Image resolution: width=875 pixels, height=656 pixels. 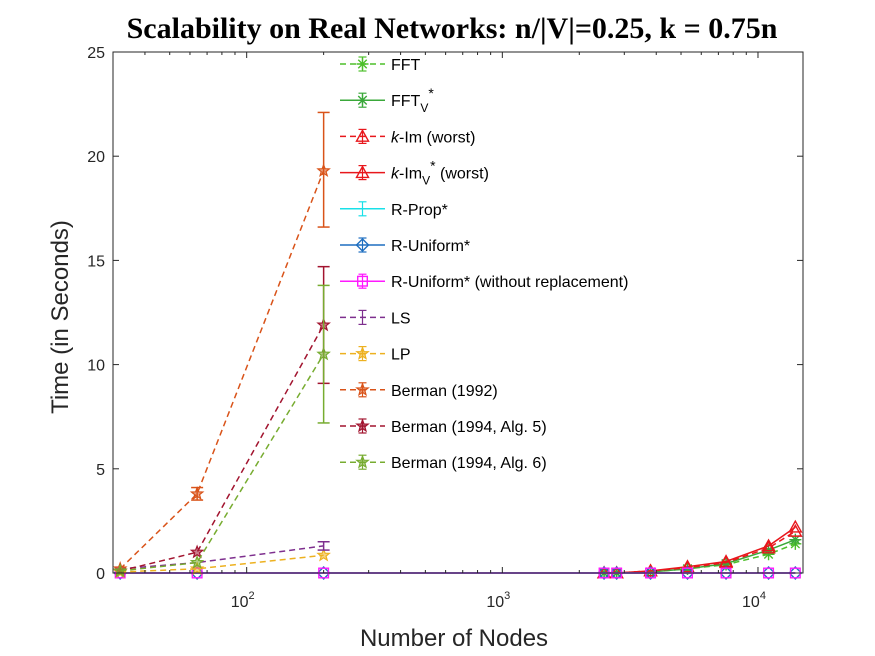 What do you see at coordinates (96, 53) in the screenshot?
I see `y-tick-label: 25` at bounding box center [96, 53].